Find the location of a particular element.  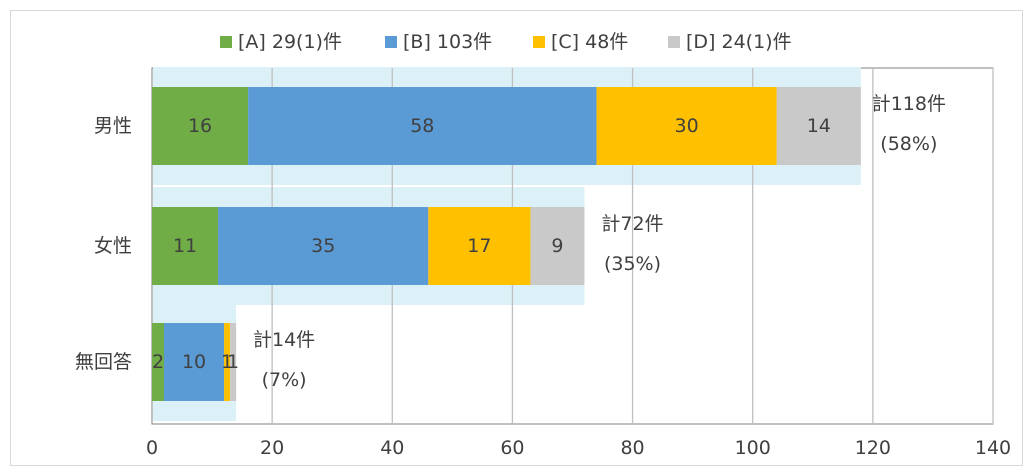

legend-label: [C] 48件 is located at coordinates (589, 42).